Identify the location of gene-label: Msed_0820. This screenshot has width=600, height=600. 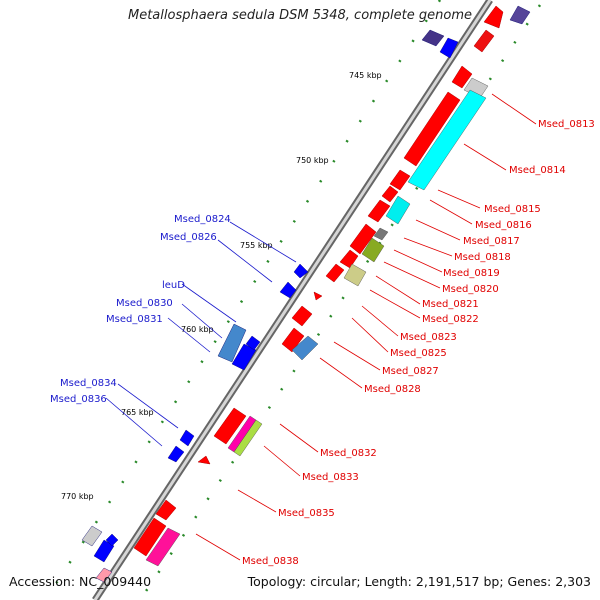
(470, 289).